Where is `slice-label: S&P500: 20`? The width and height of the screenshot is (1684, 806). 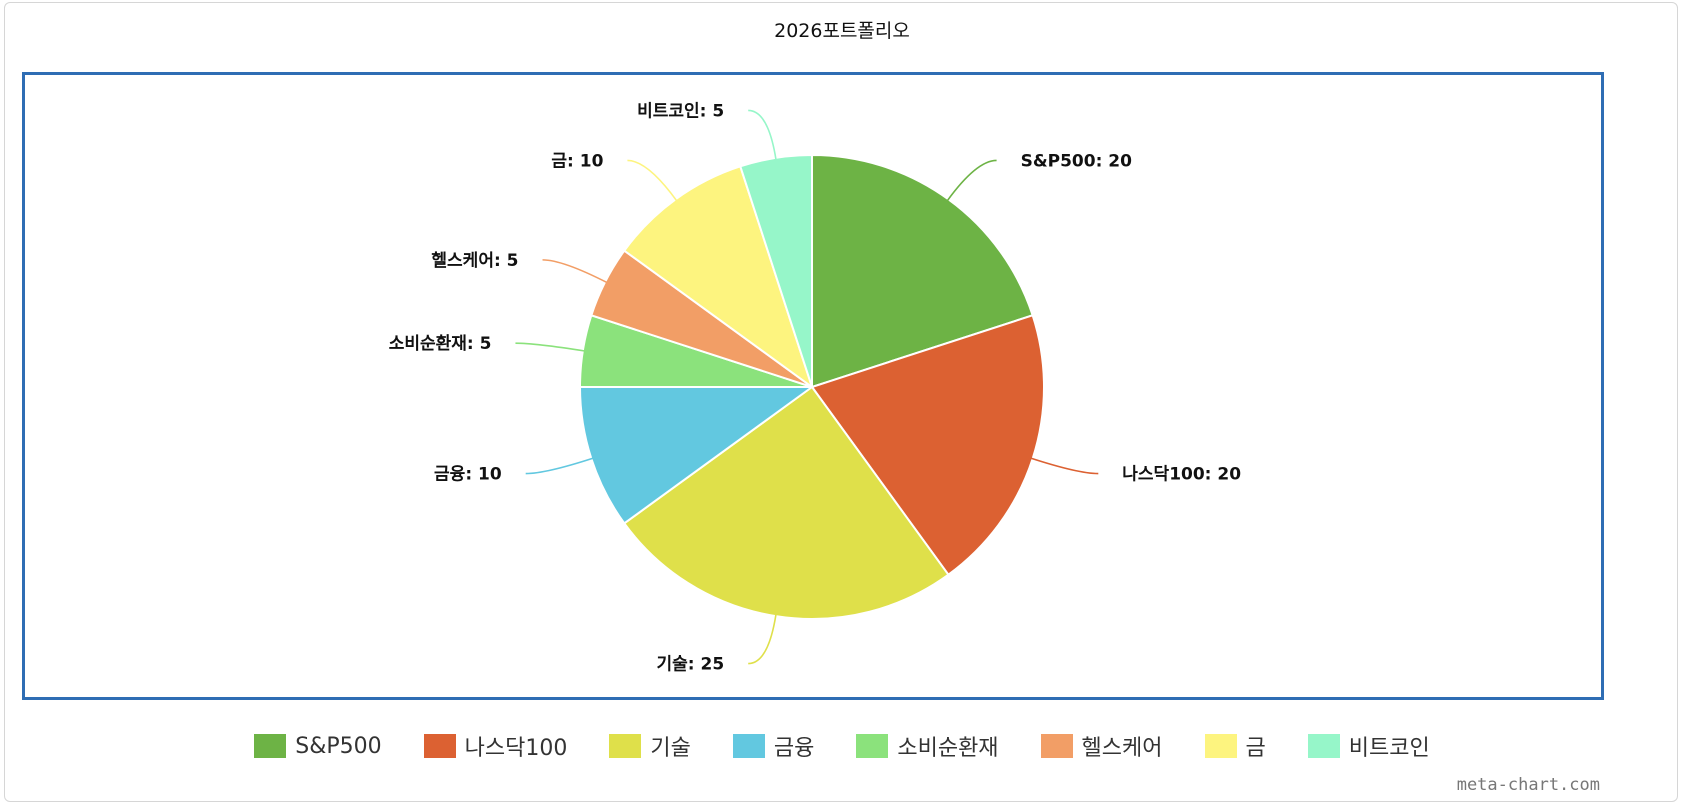
slice-label: S&P500: 20 is located at coordinates (1077, 161).